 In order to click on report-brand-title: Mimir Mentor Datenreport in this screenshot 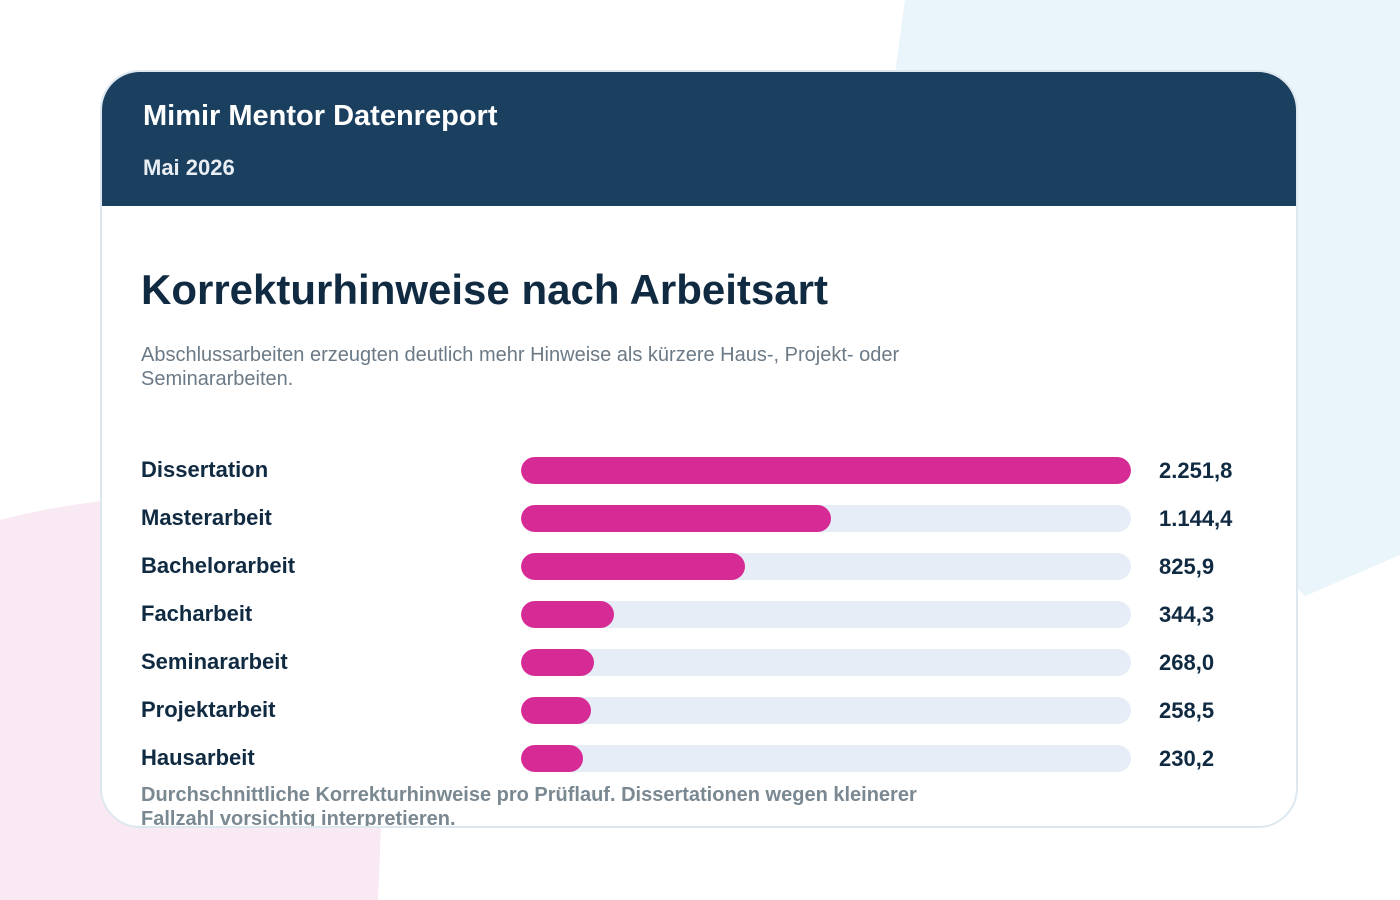, I will do `click(320, 116)`.